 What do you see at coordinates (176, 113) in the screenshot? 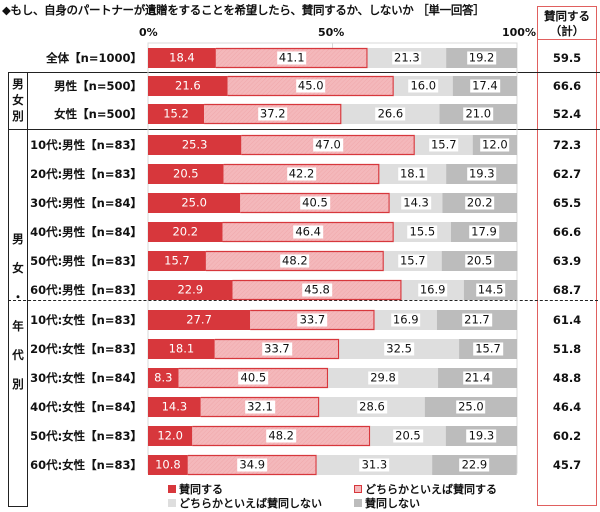
I see `value-label-agree: 15.2` at bounding box center [176, 113].